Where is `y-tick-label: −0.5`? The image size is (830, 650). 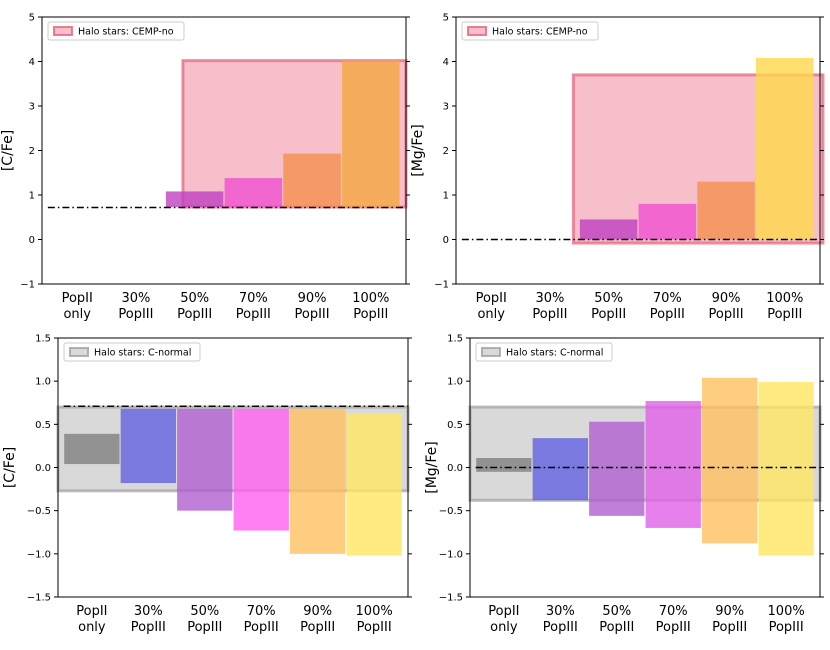 y-tick-label: −0.5 is located at coordinates (451, 511).